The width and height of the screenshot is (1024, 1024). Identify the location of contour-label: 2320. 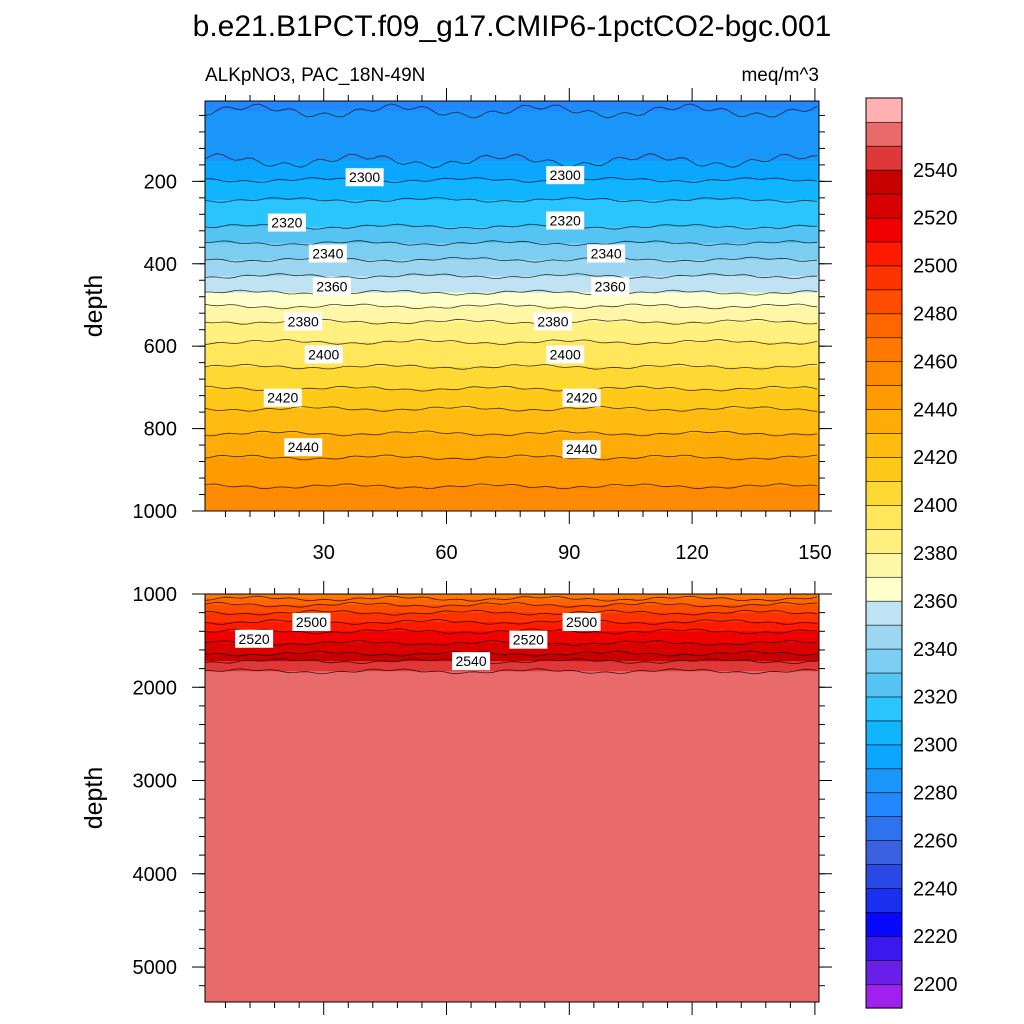
(286, 223).